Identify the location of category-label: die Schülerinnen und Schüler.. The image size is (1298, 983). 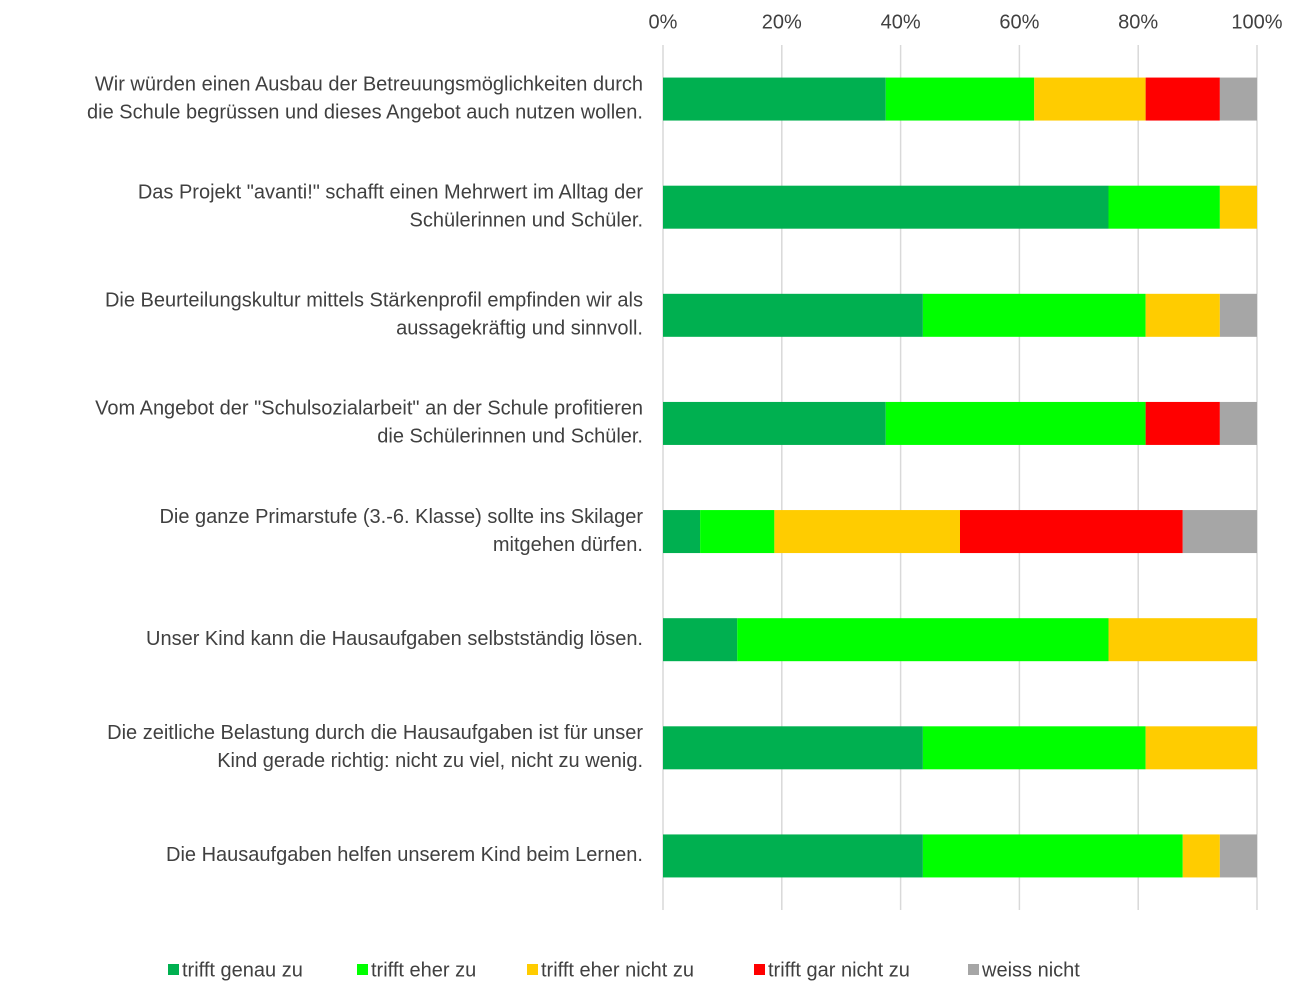
(510, 437).